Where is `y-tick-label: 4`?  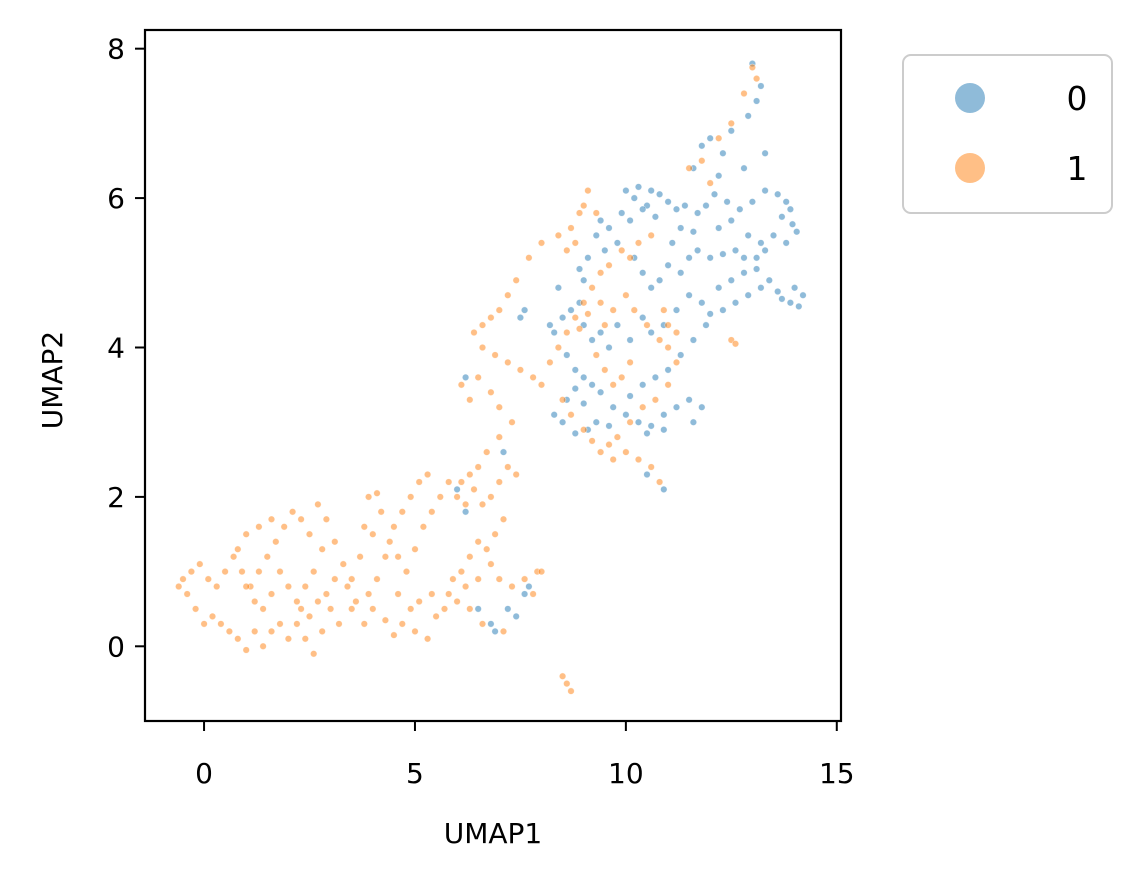 y-tick-label: 4 is located at coordinates (116, 347).